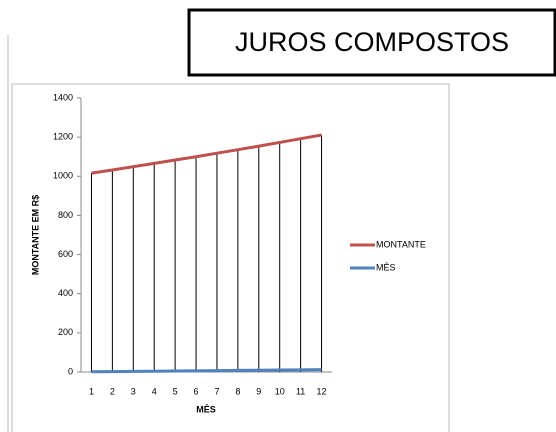 Image resolution: width=556 pixels, height=432 pixels. Describe the element at coordinates (70, 371) in the screenshot. I see `y-tick-label: 0` at that location.